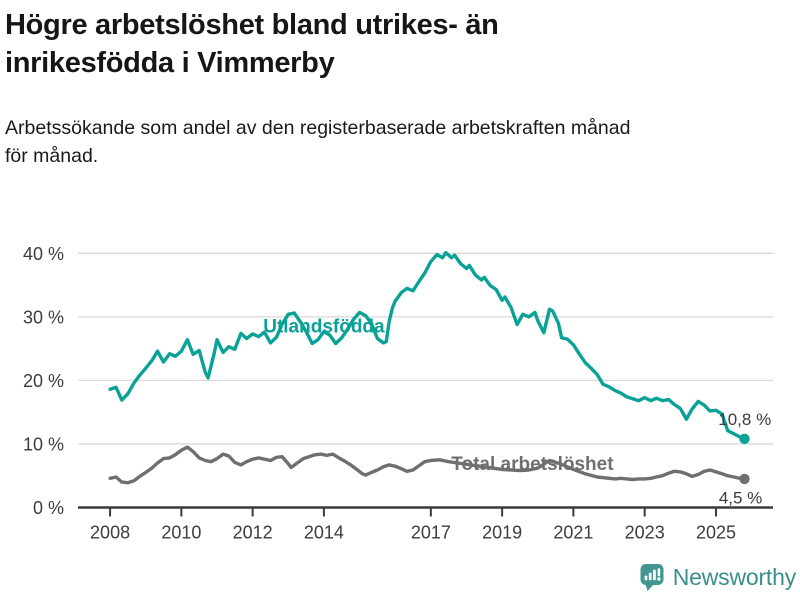  Describe the element at coordinates (744, 419) in the screenshot. I see `series-end-value-0: 10,8 %` at that location.